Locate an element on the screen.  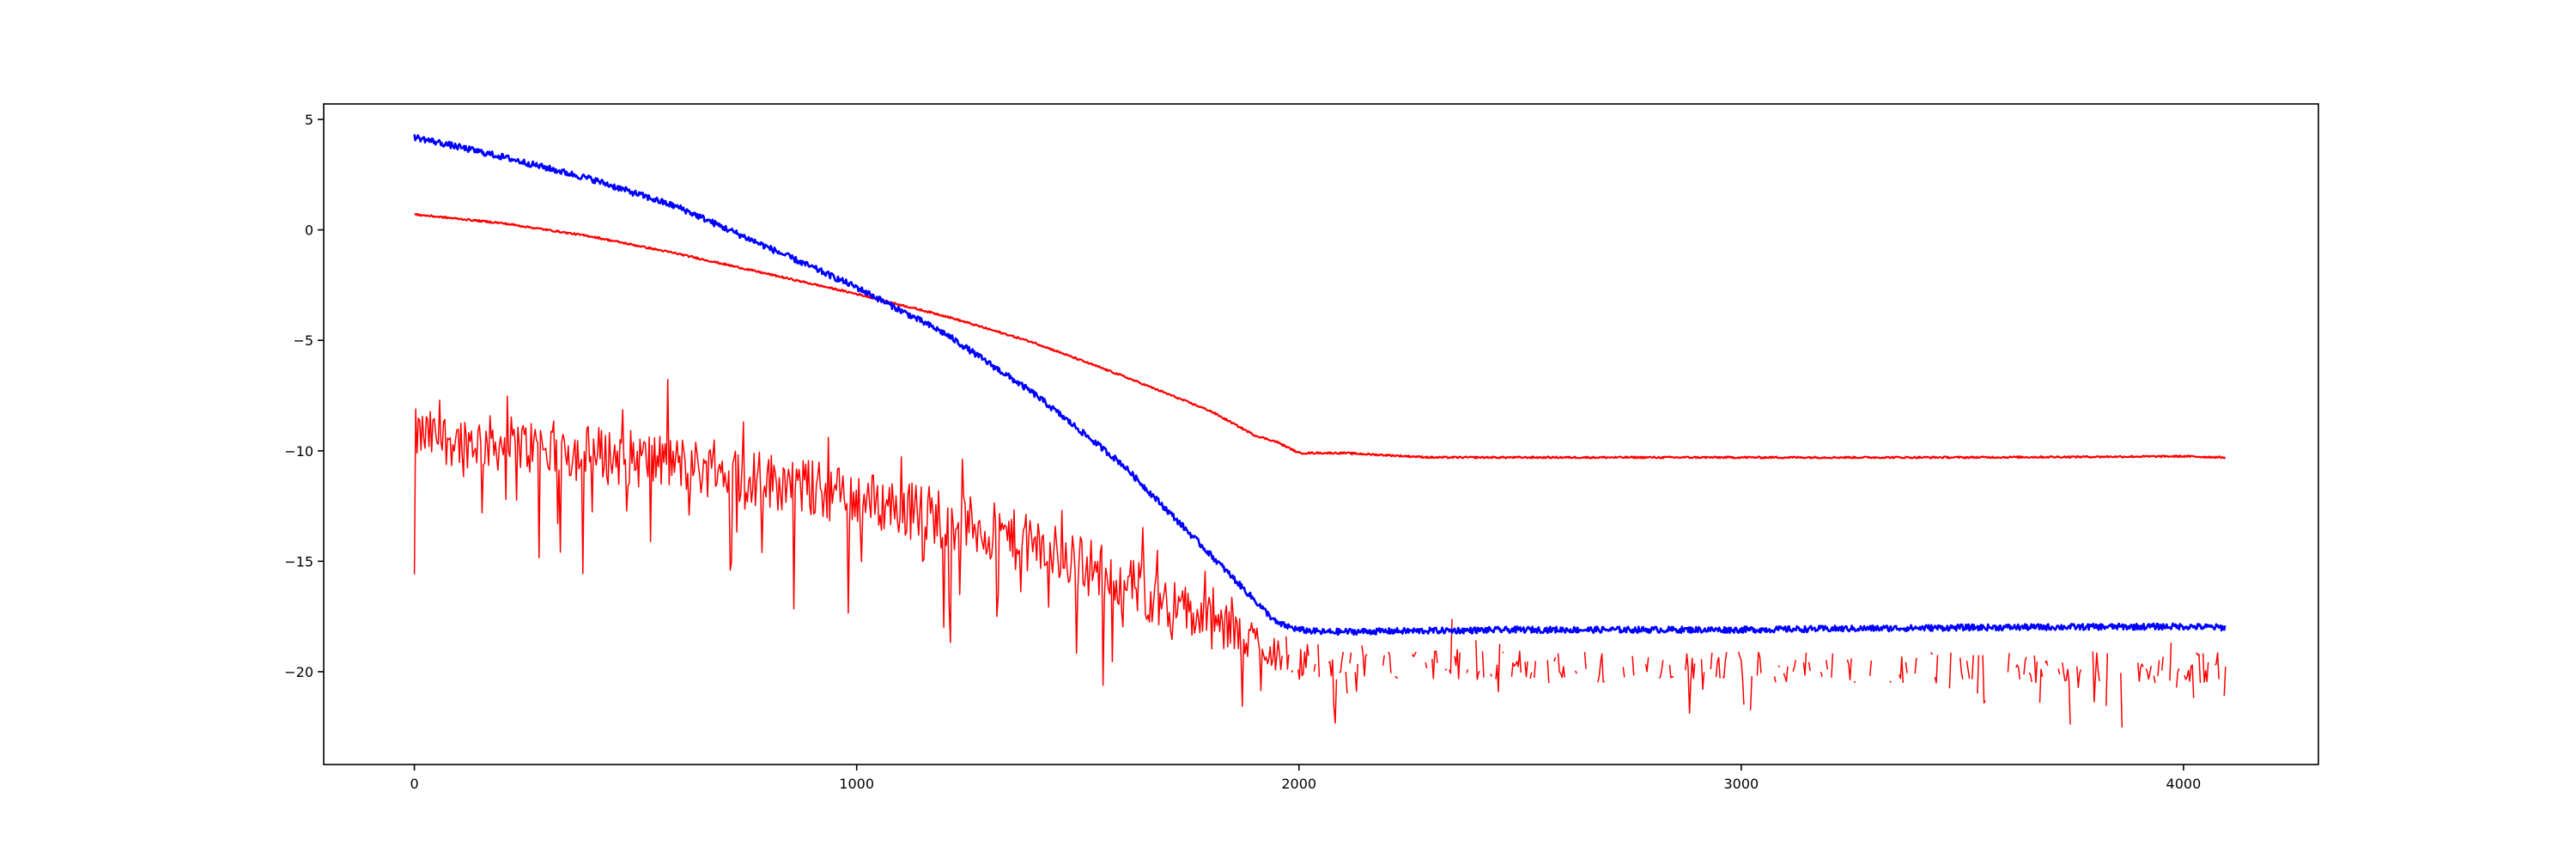
x-tick-label: 4000 is located at coordinates (2184, 784).